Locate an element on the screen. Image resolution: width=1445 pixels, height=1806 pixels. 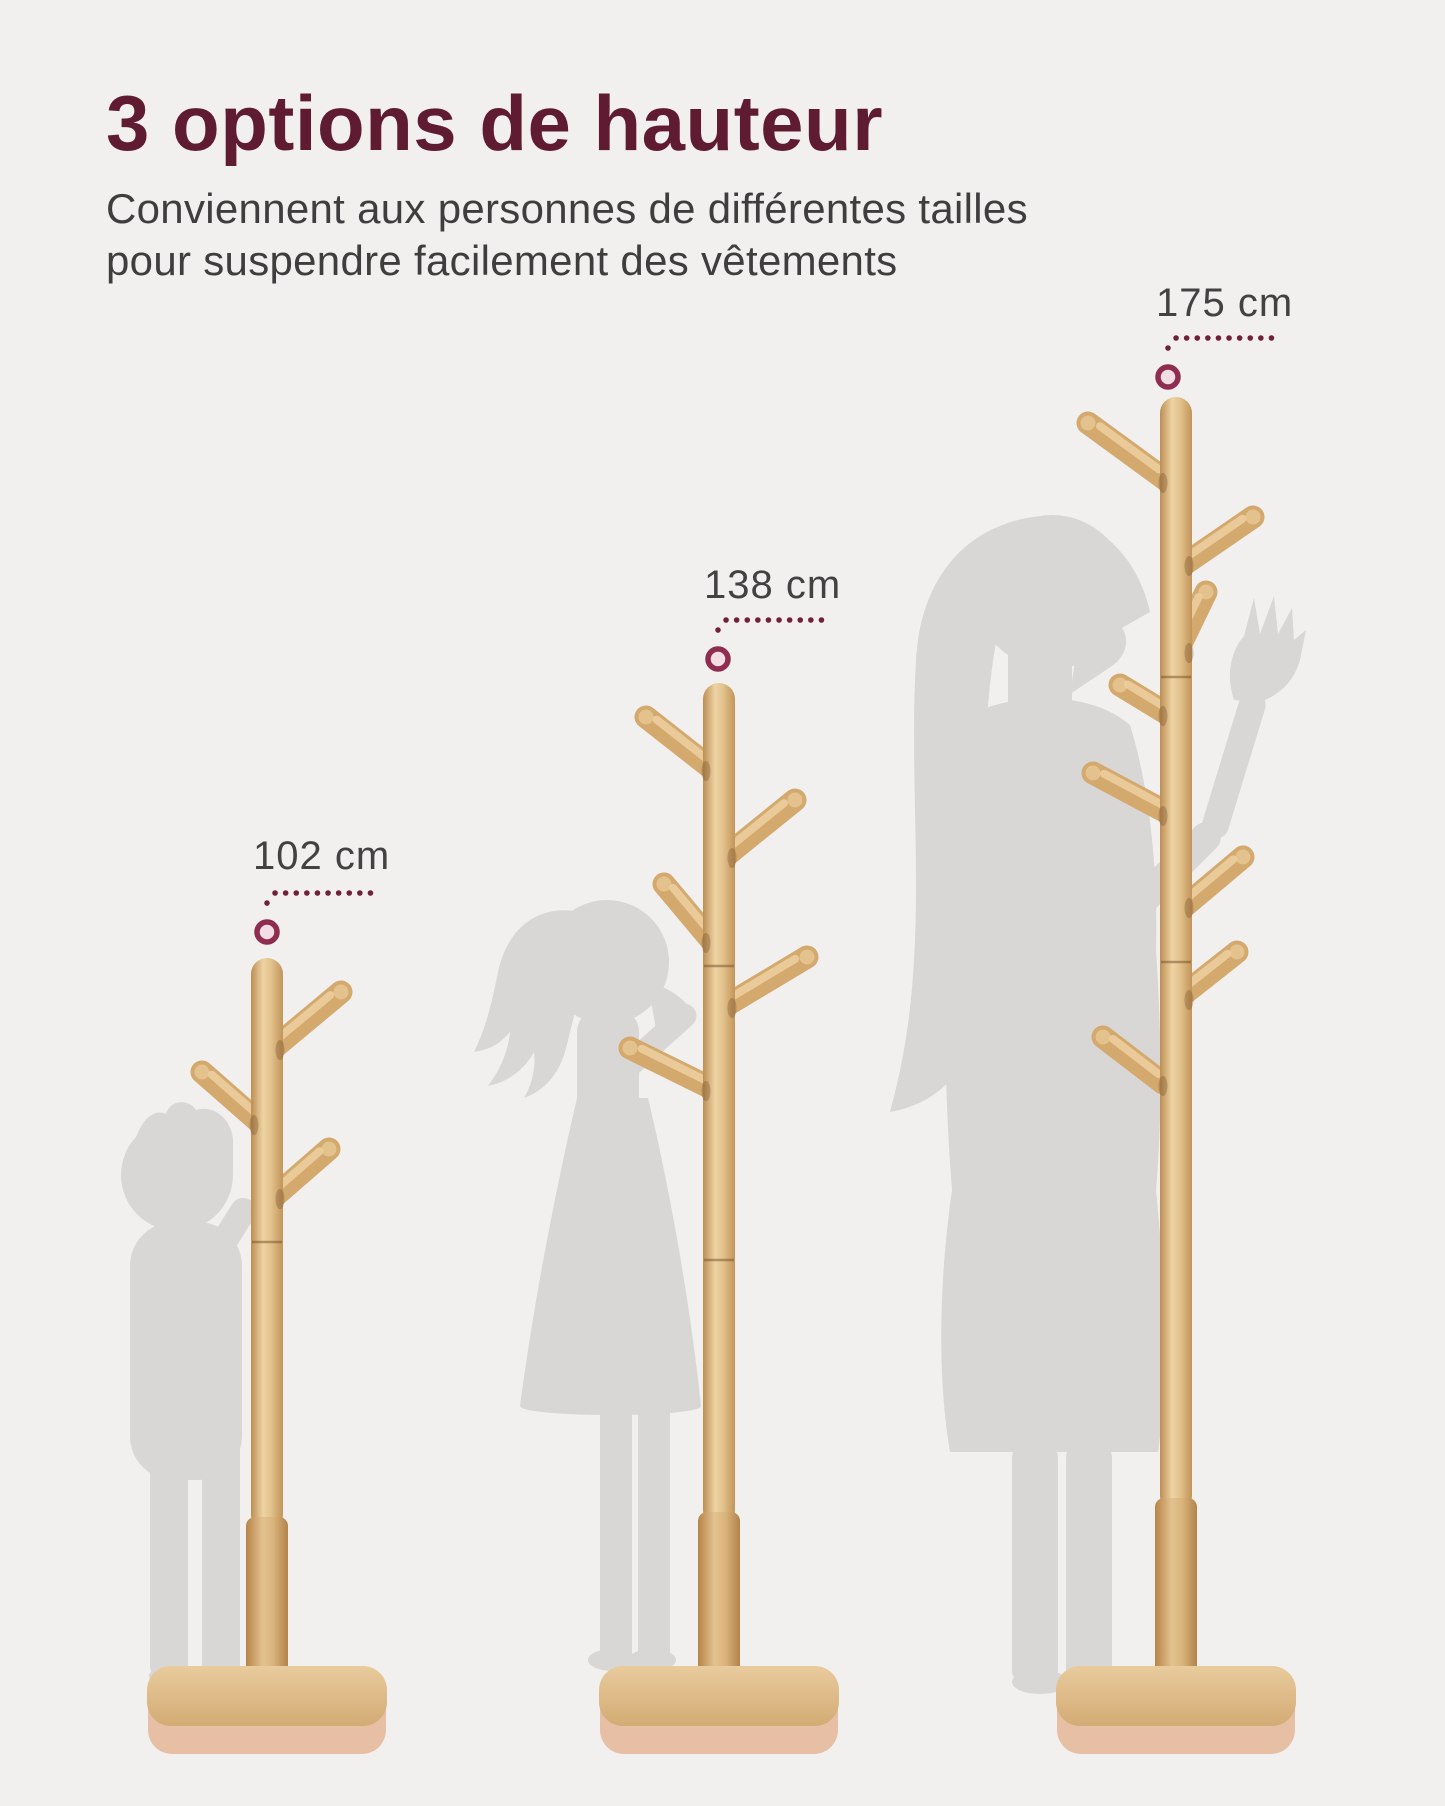
woman-skirt is located at coordinates (1053, 1321).